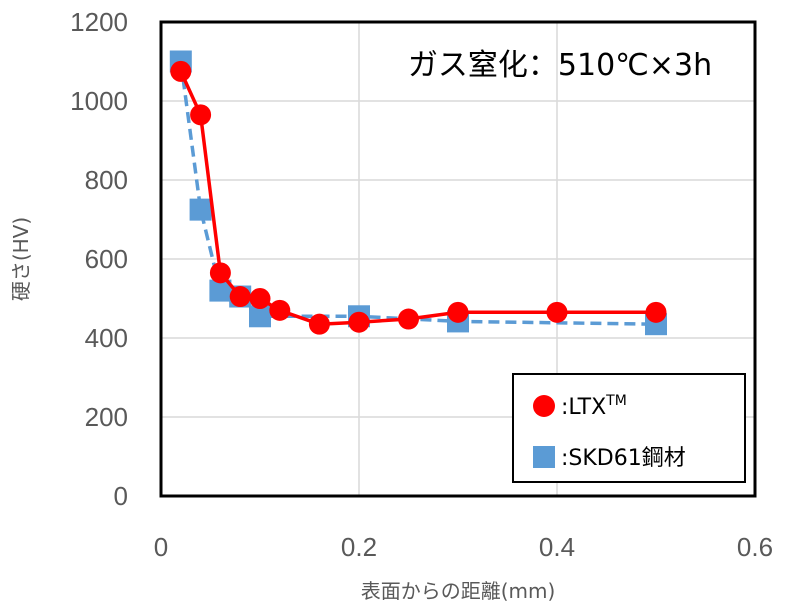  I want to click on chart-annotation: ガス窒化：510℃×3h, so click(560, 65).